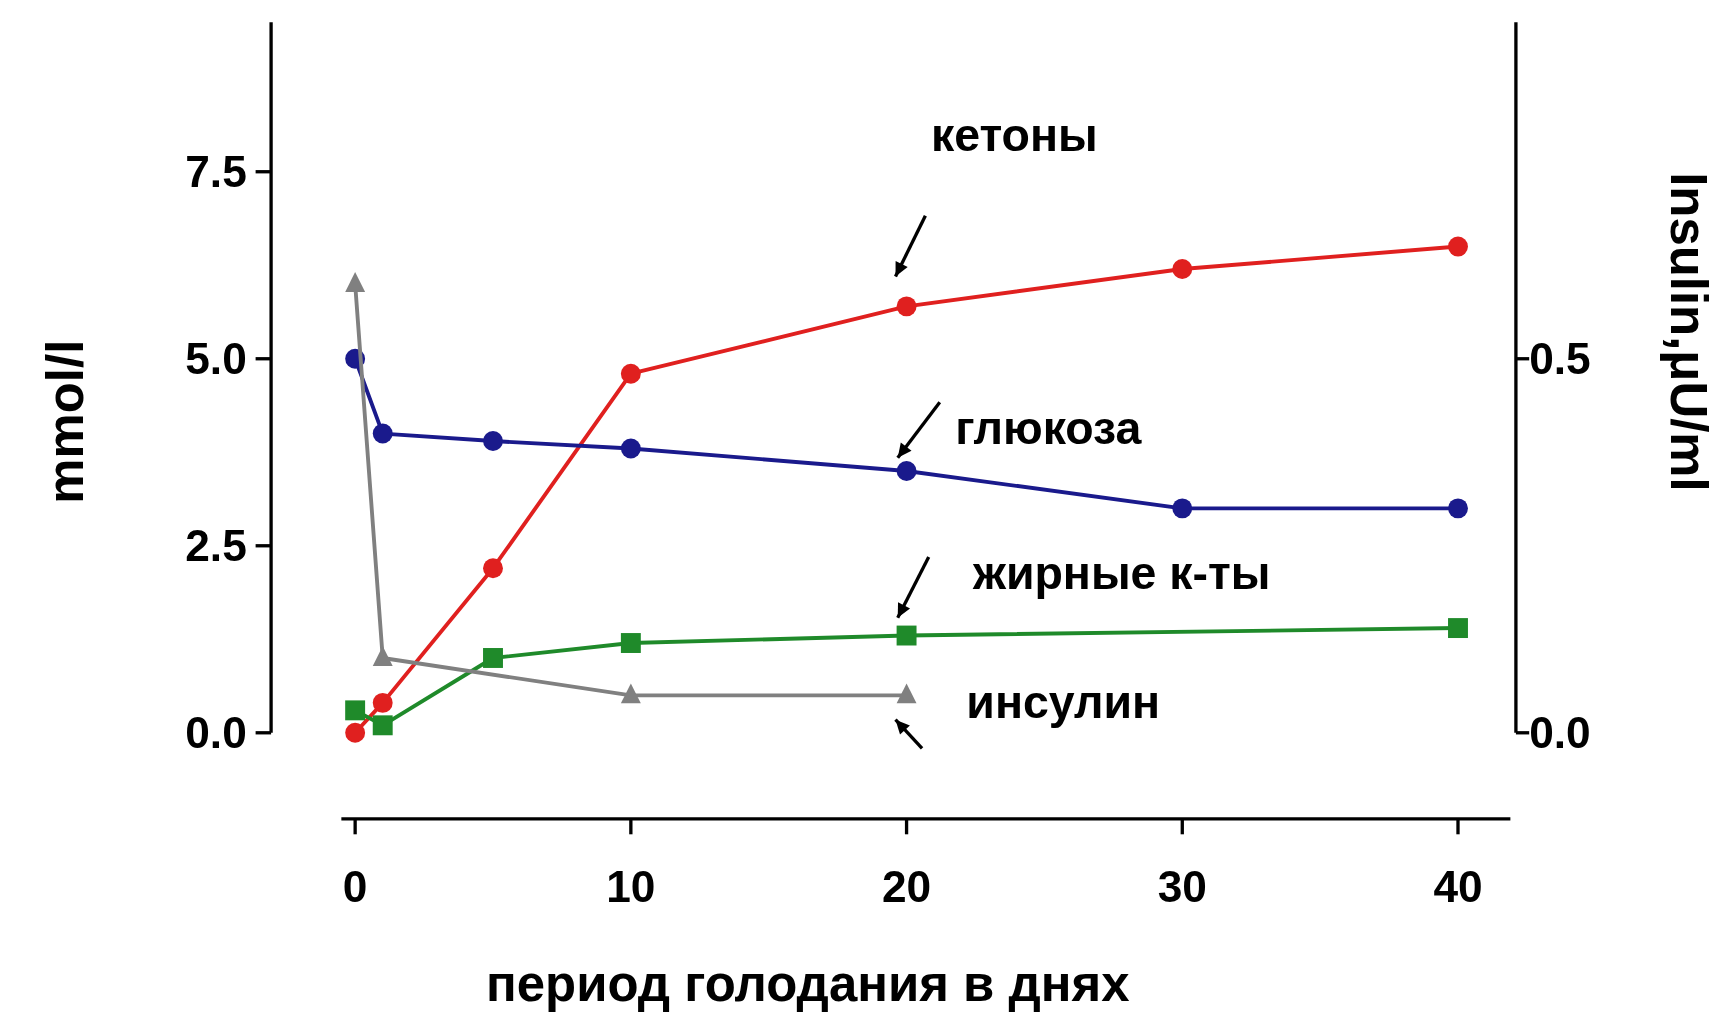  Describe the element at coordinates (355, 886) in the screenshot. I see `x-tick-label: 0` at that location.